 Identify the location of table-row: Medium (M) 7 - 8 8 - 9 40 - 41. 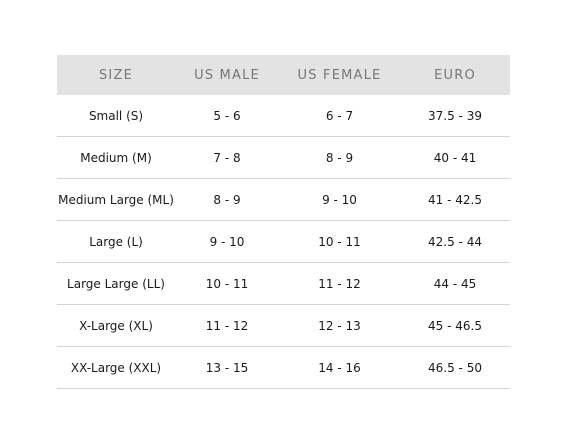
(283, 157).